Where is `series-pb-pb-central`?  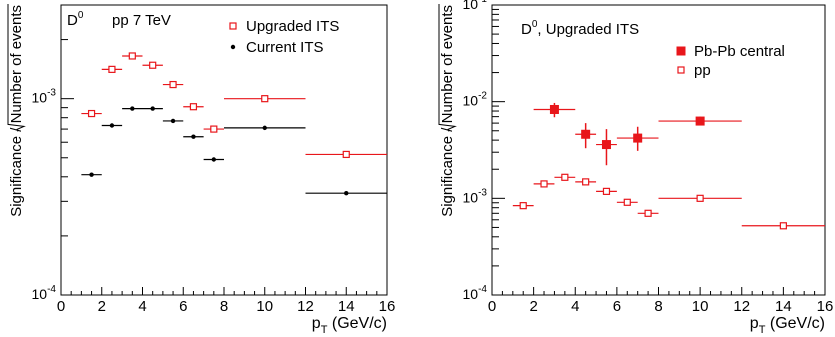
series-pb-pb-central is located at coordinates (637, 134).